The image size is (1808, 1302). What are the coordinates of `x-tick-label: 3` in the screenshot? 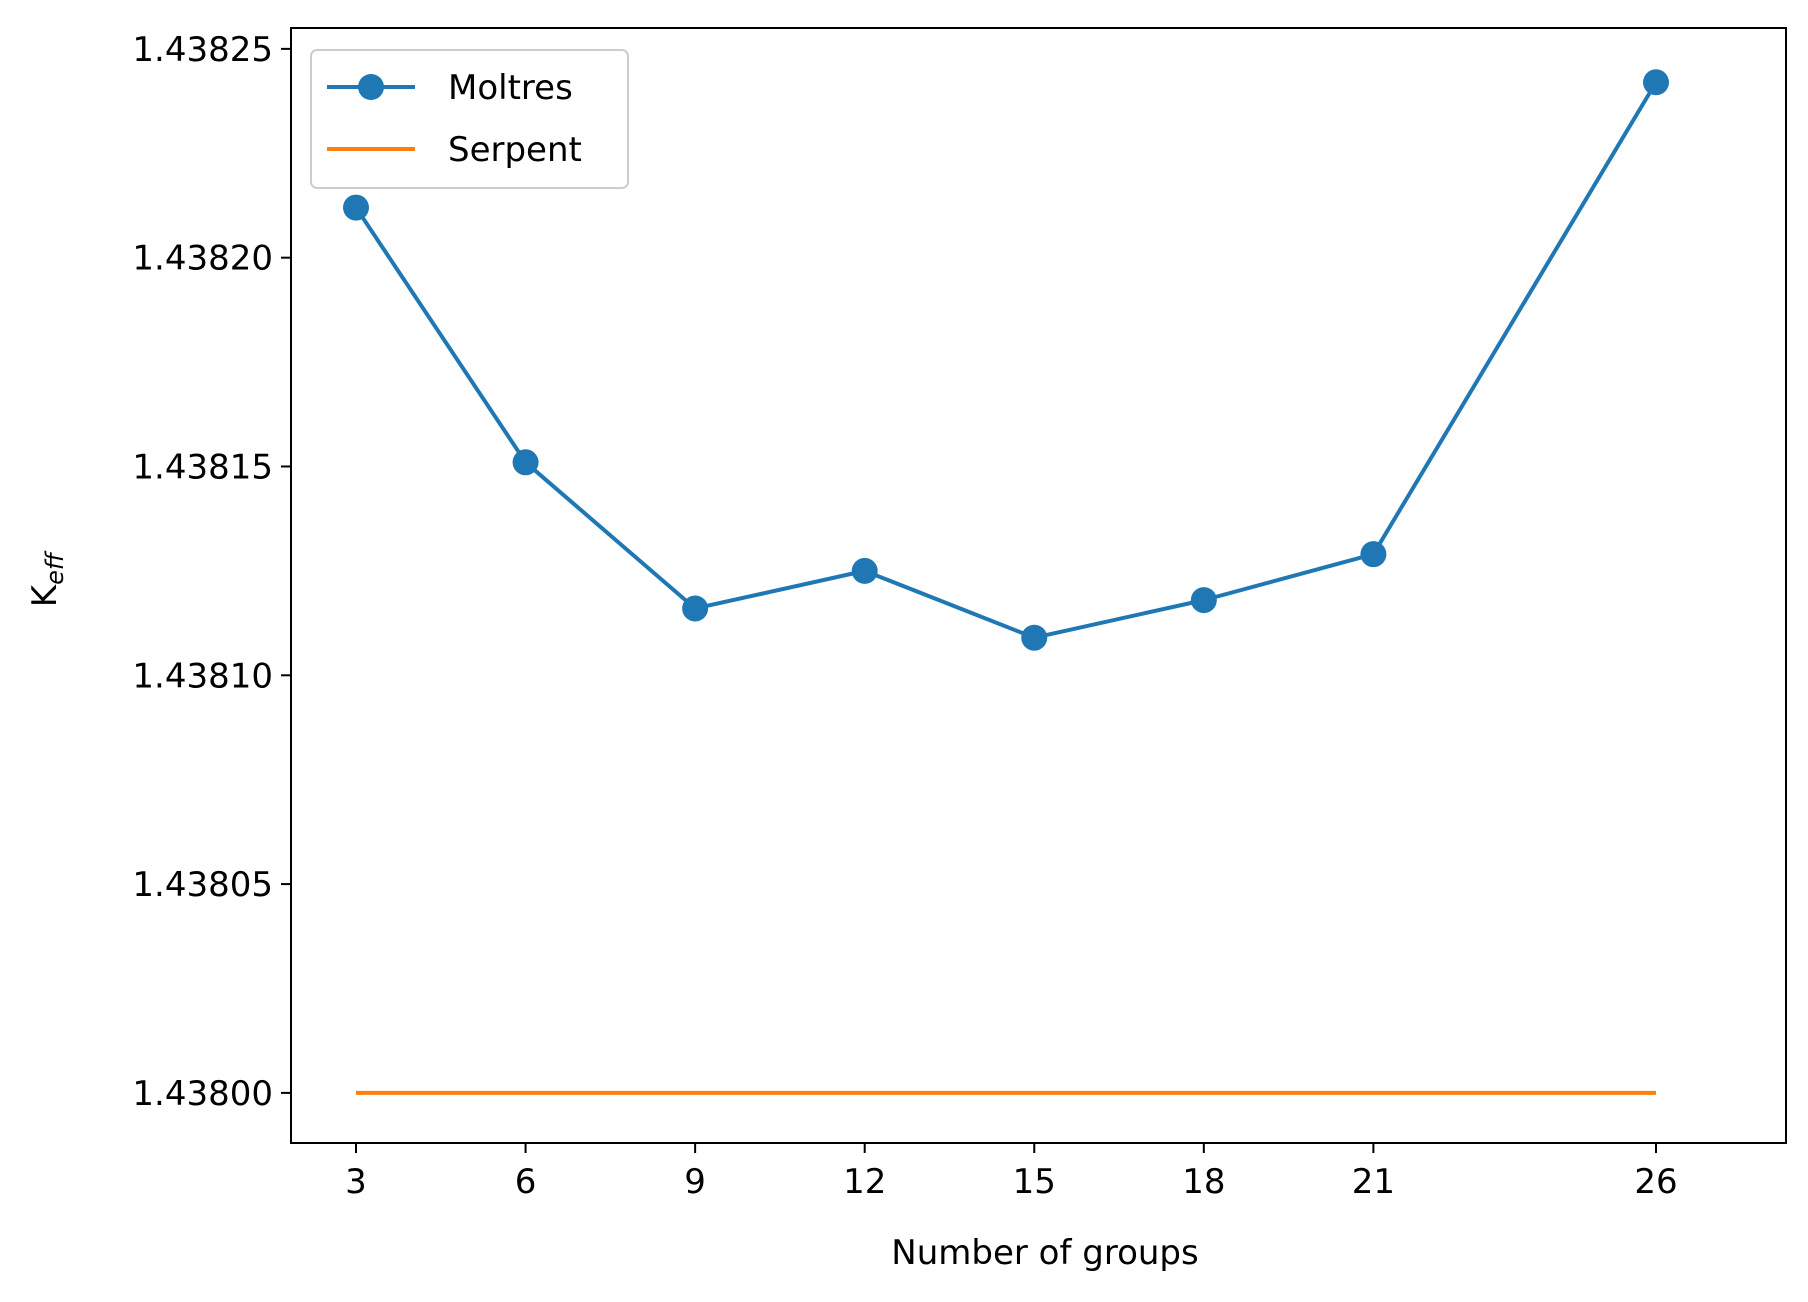 It's located at (356, 1182).